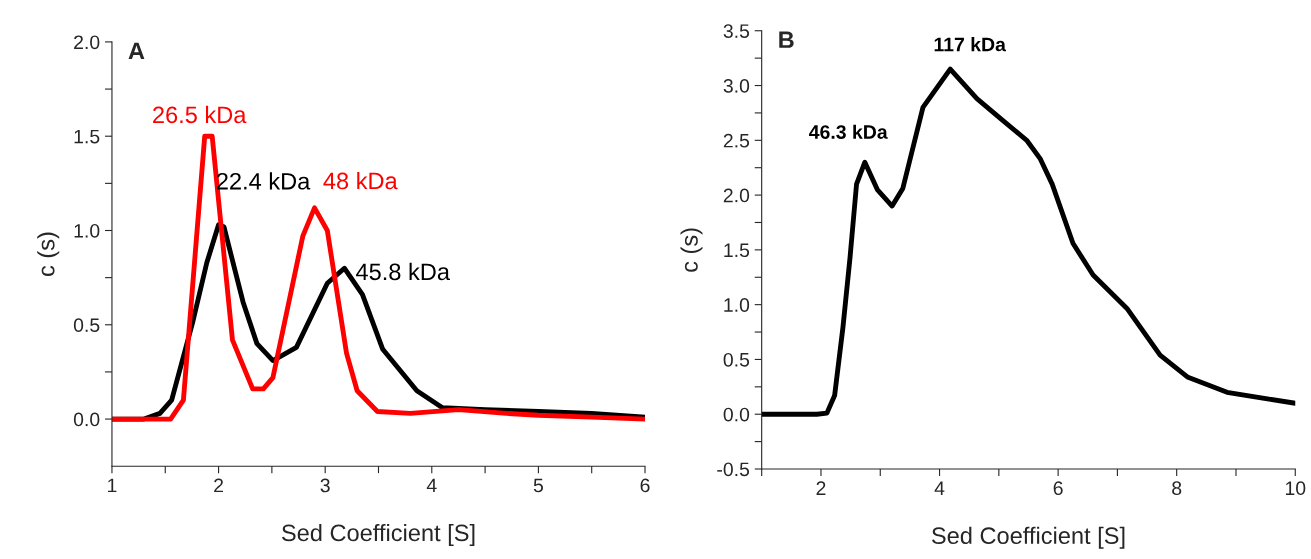  What do you see at coordinates (403, 271) in the screenshot?
I see `annotation: 45.8 kDa` at bounding box center [403, 271].